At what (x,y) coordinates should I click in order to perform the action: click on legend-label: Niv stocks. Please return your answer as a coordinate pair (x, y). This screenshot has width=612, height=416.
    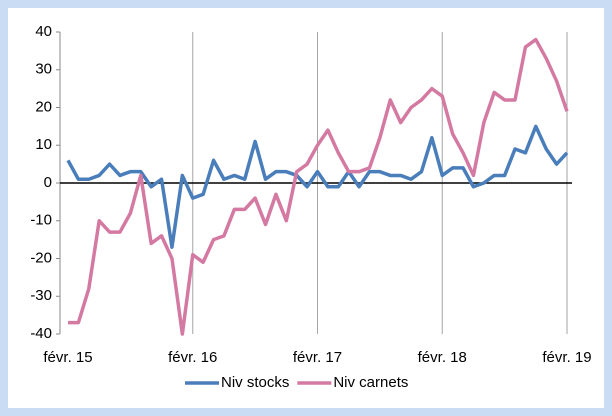
    Looking at the image, I should click on (255, 382).